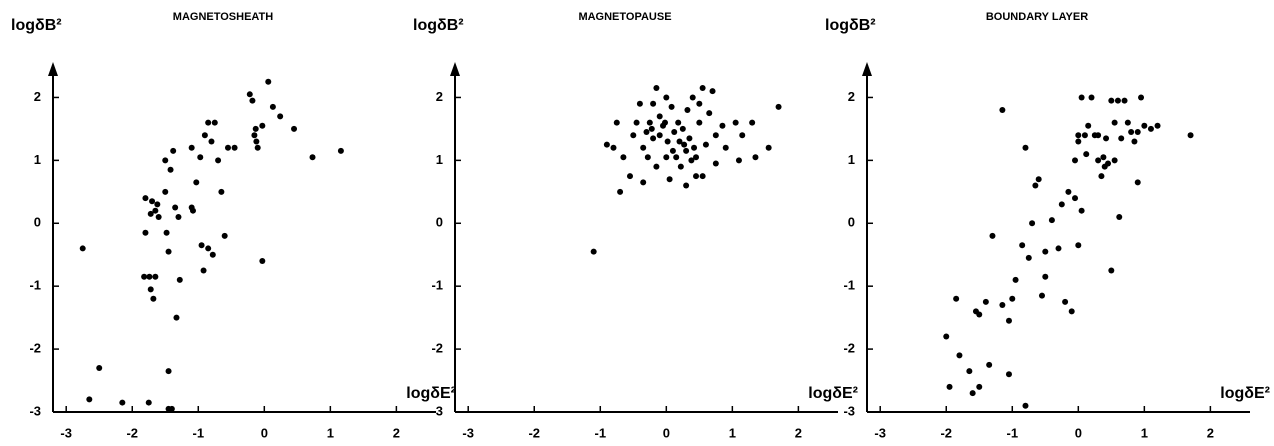 The image size is (1274, 446). What do you see at coordinates (437, 410) in the screenshot?
I see `y-tick-label: -3` at bounding box center [437, 410].